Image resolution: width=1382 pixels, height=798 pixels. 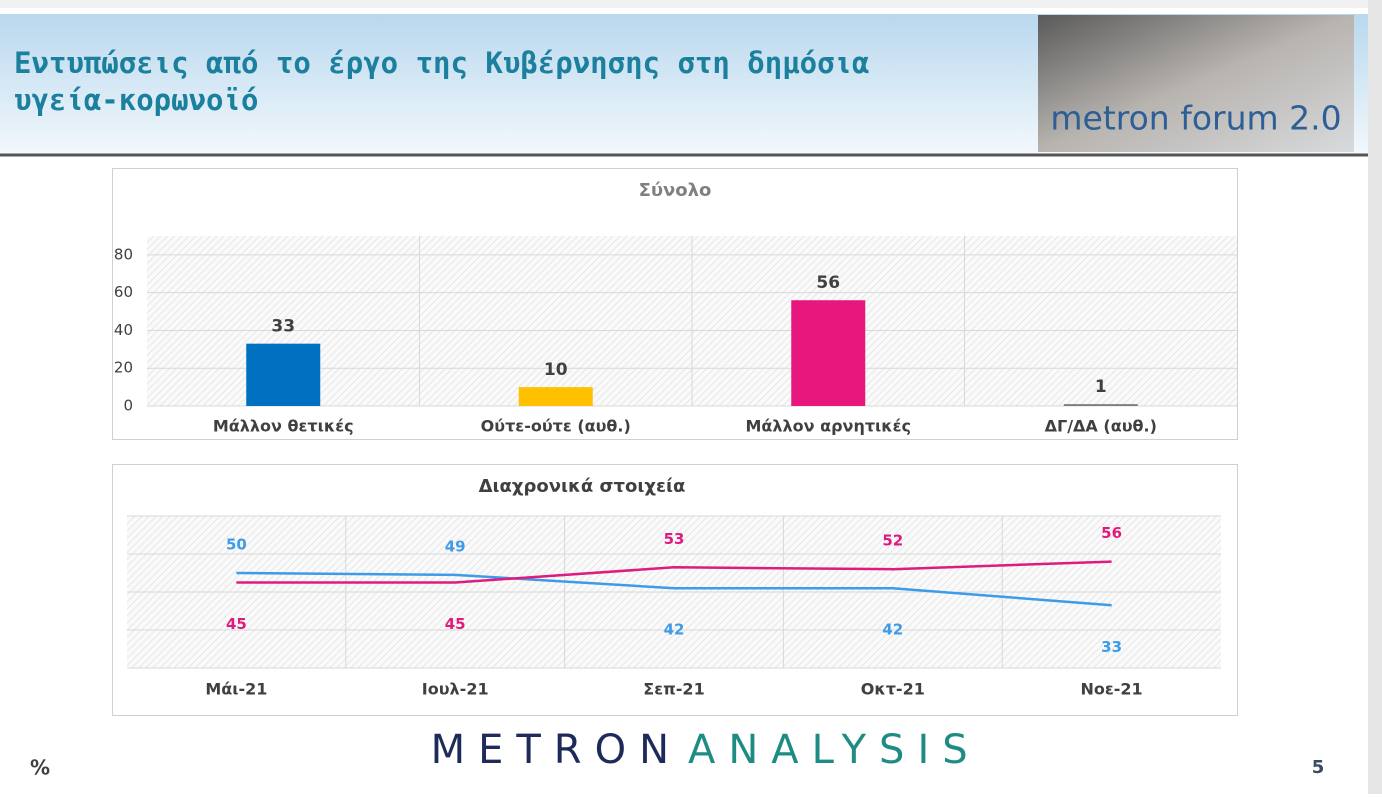 What do you see at coordinates (673, 689) in the screenshot?
I see `x-tick-label: Σεπ-21` at bounding box center [673, 689].